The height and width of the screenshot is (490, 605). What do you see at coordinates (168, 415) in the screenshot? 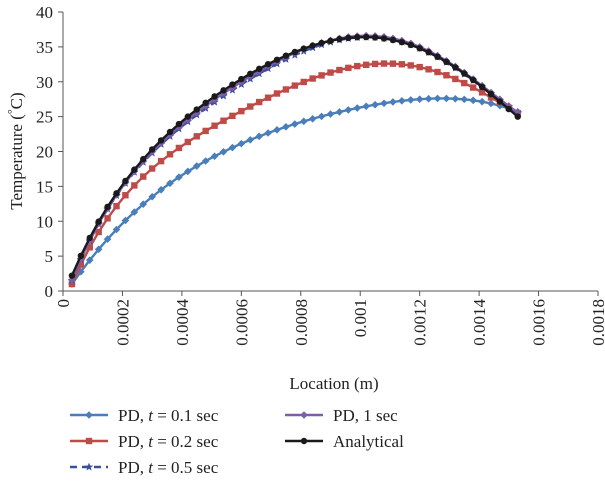
I see `legend-label-0: PD, t = 0.1 sec` at bounding box center [168, 415].